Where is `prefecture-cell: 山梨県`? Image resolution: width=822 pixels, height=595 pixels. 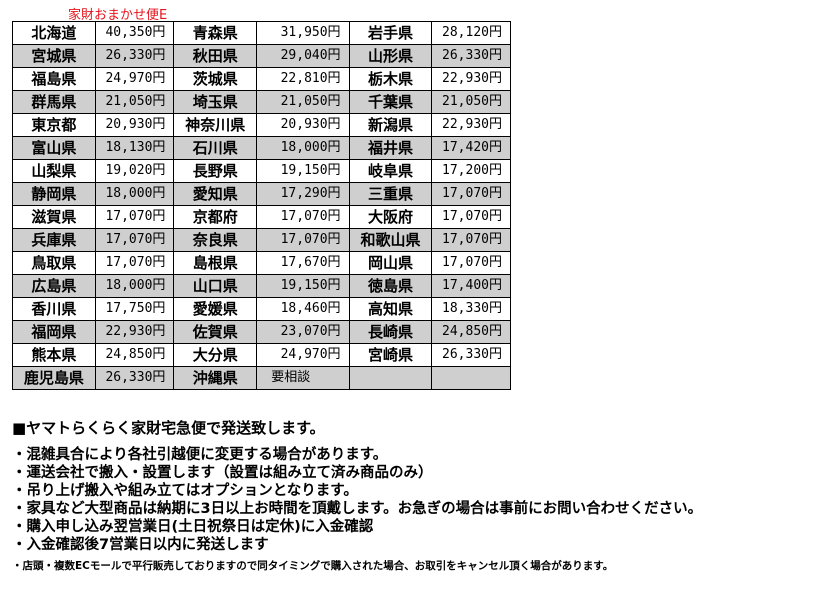 prefecture-cell: 山梨県 is located at coordinates (54, 171).